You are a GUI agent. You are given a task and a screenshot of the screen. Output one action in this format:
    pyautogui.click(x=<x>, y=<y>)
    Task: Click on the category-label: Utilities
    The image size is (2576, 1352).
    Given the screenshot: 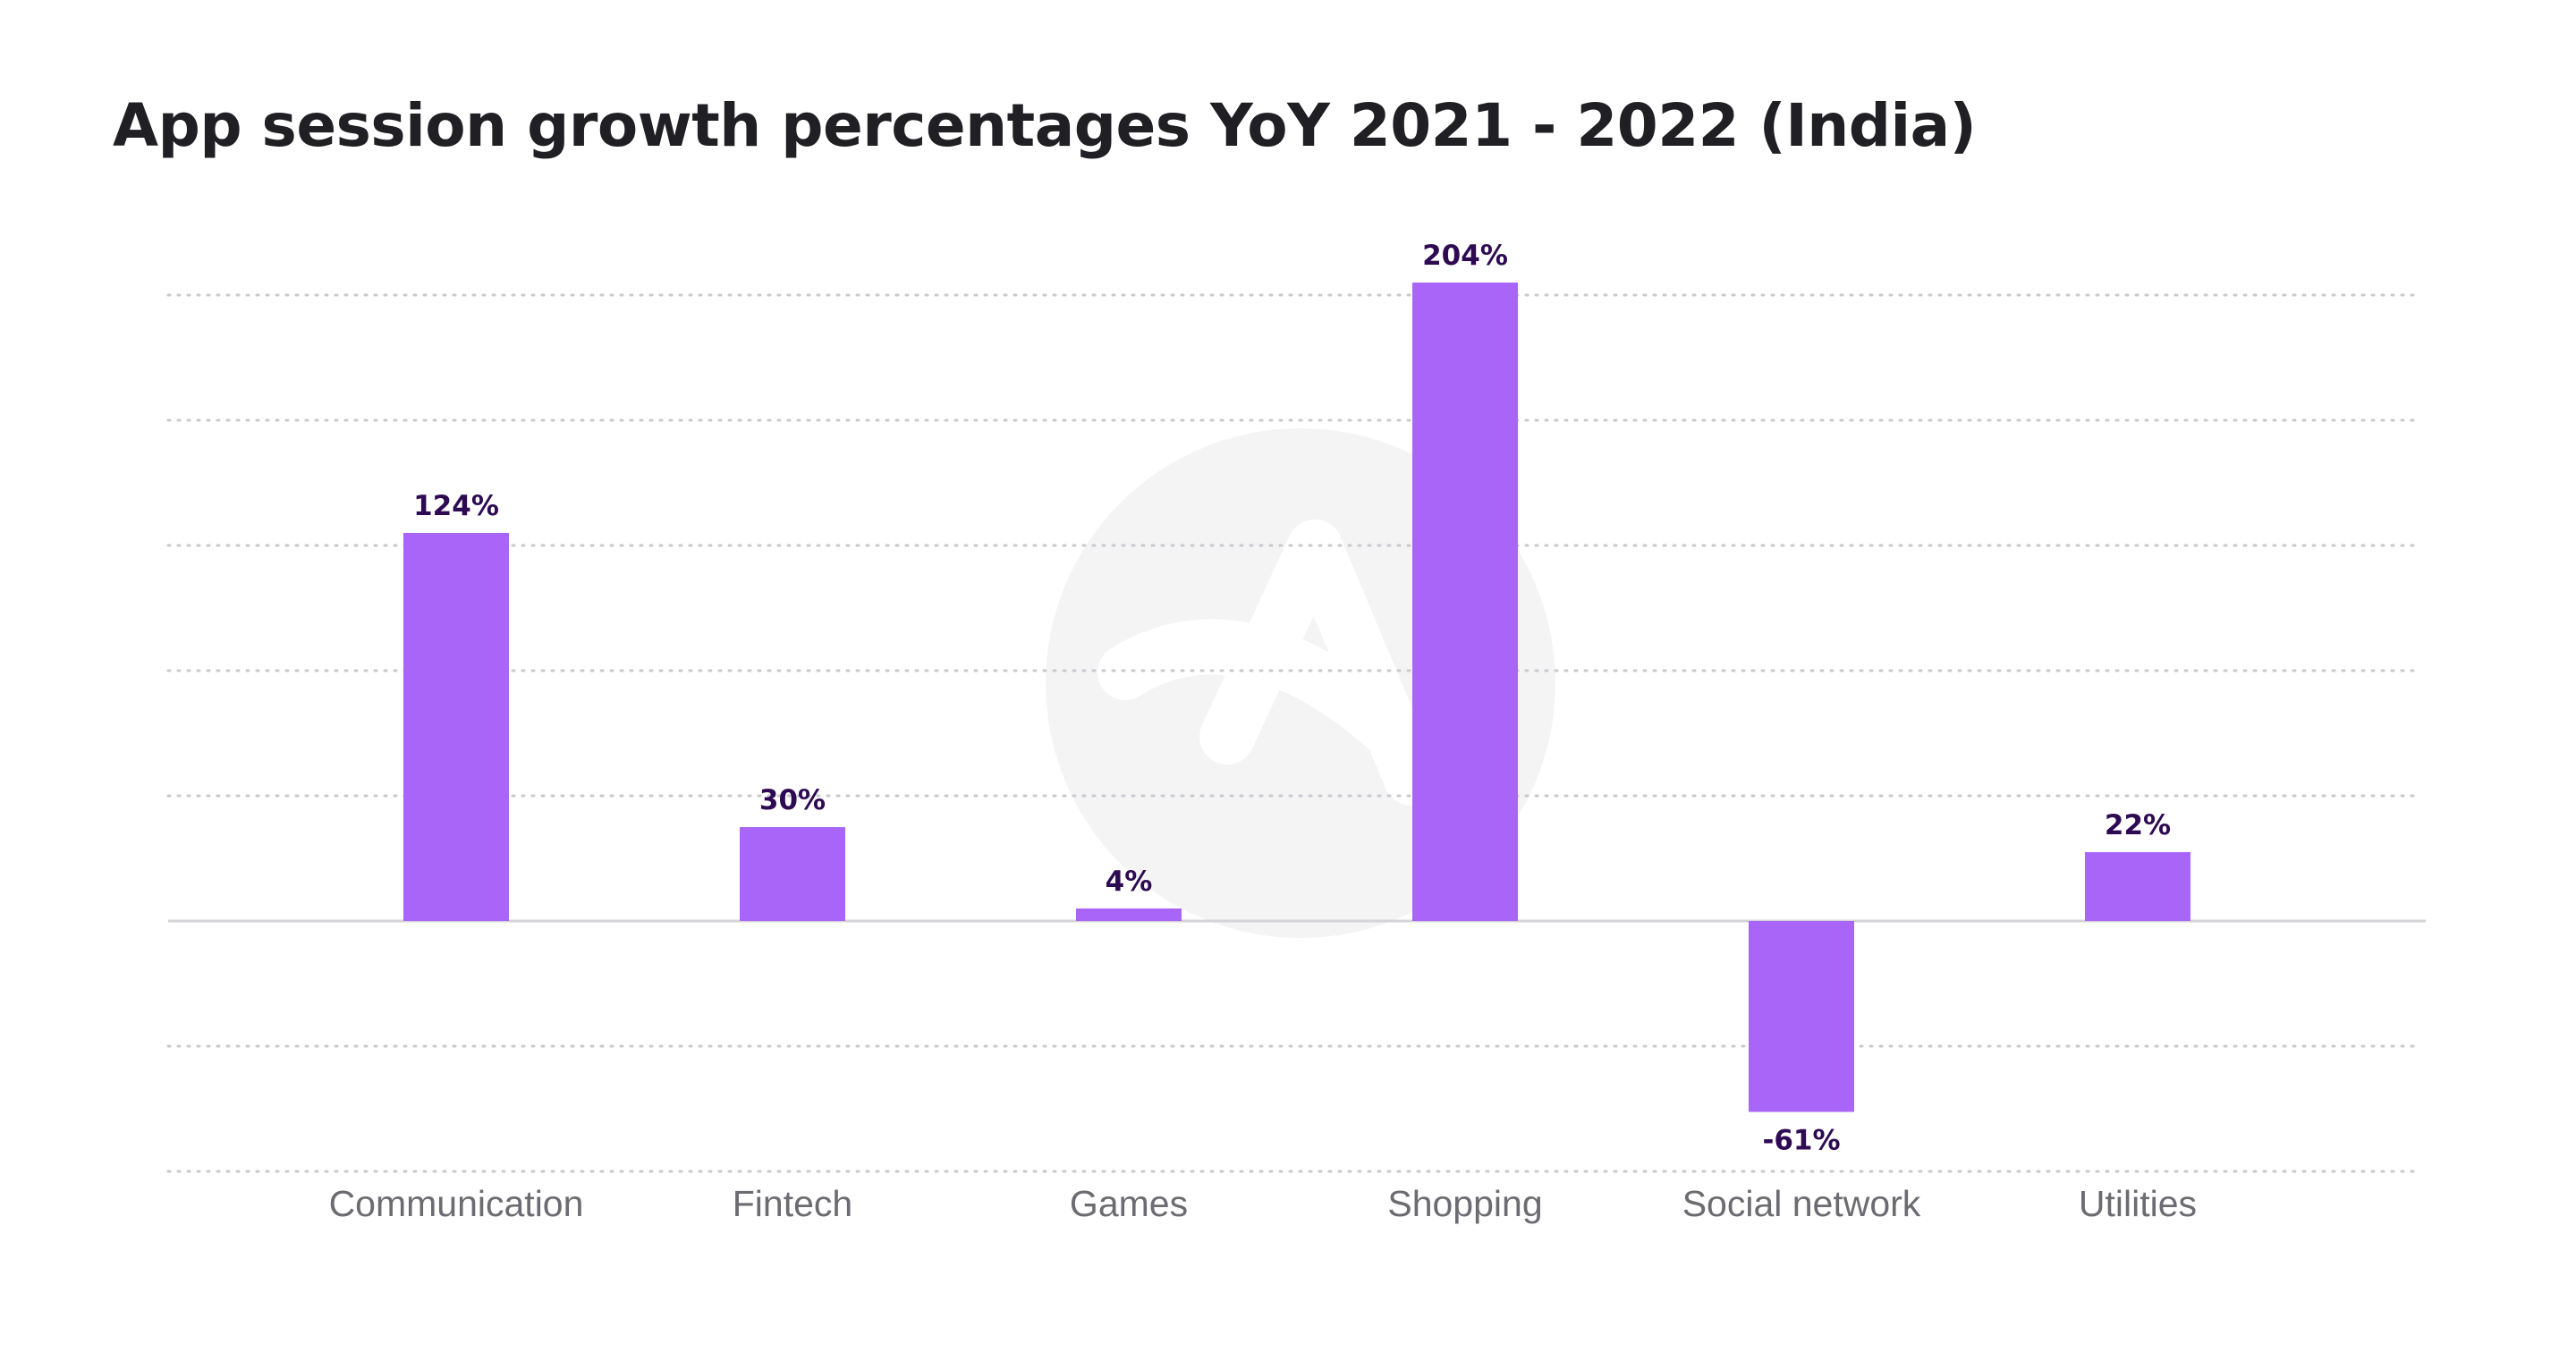 What is the action you would take?
    pyautogui.click(x=2138, y=1203)
    